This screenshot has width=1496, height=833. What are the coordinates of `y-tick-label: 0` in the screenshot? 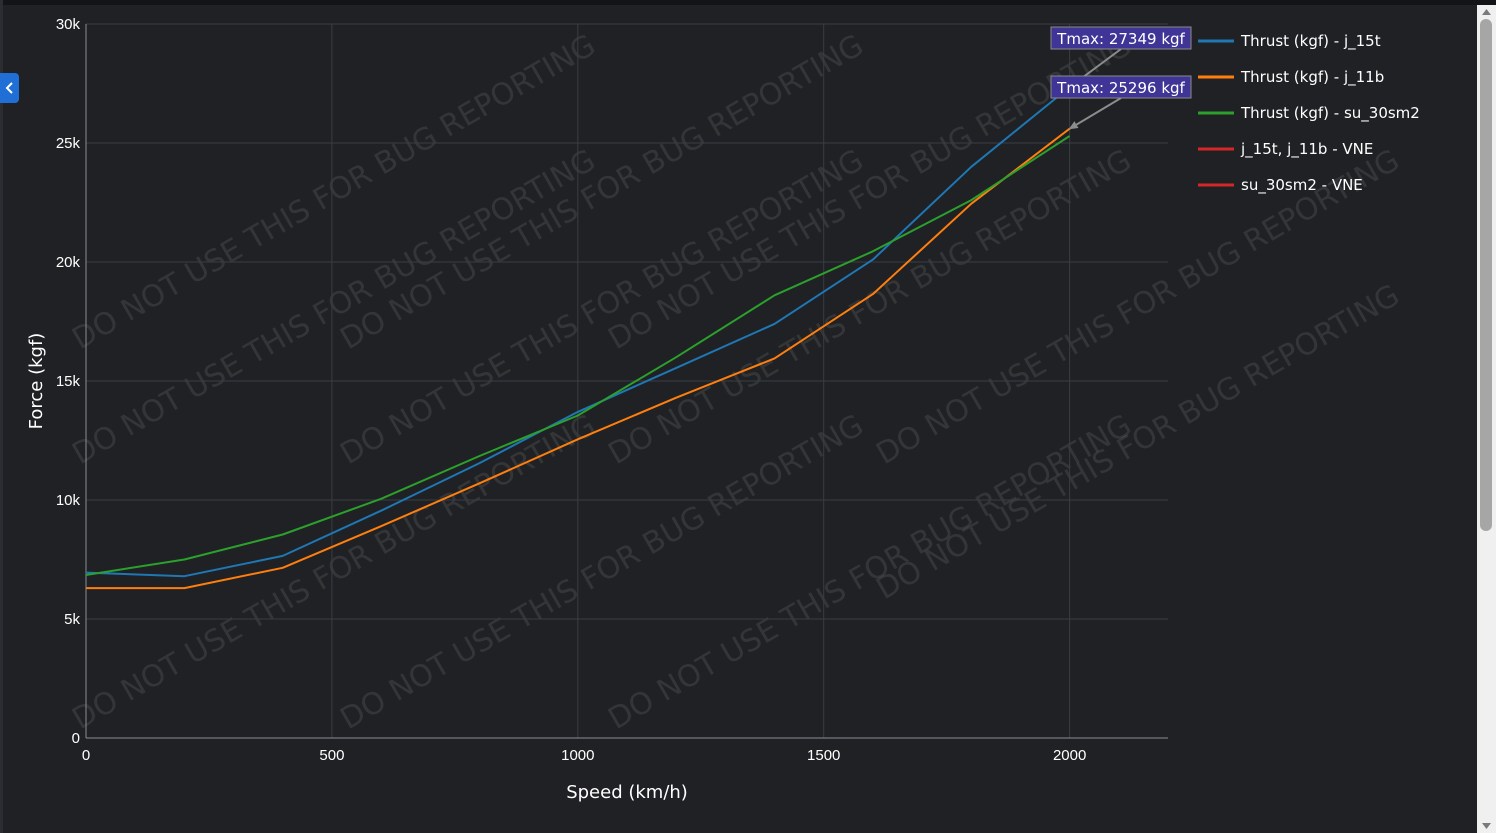 It's located at (76, 738).